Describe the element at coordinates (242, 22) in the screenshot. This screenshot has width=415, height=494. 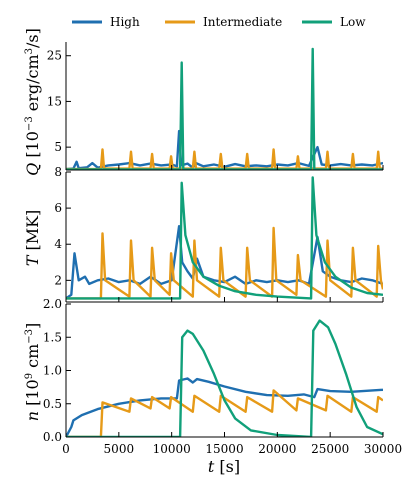
I see `legend-label-intermediate: Intermediate` at that location.